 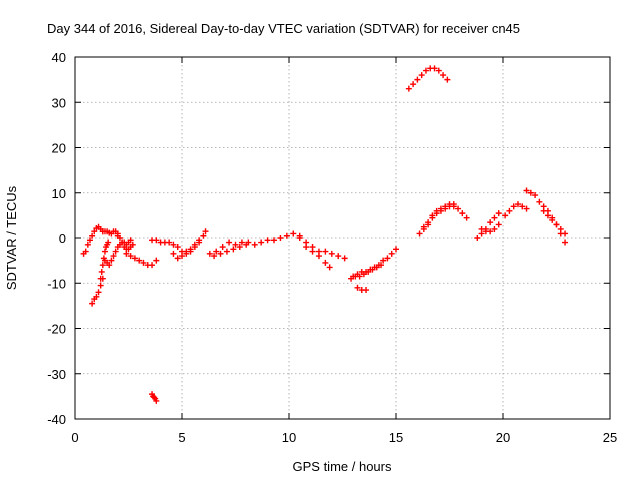 I want to click on y-tick-label: 10, so click(x=59, y=193).